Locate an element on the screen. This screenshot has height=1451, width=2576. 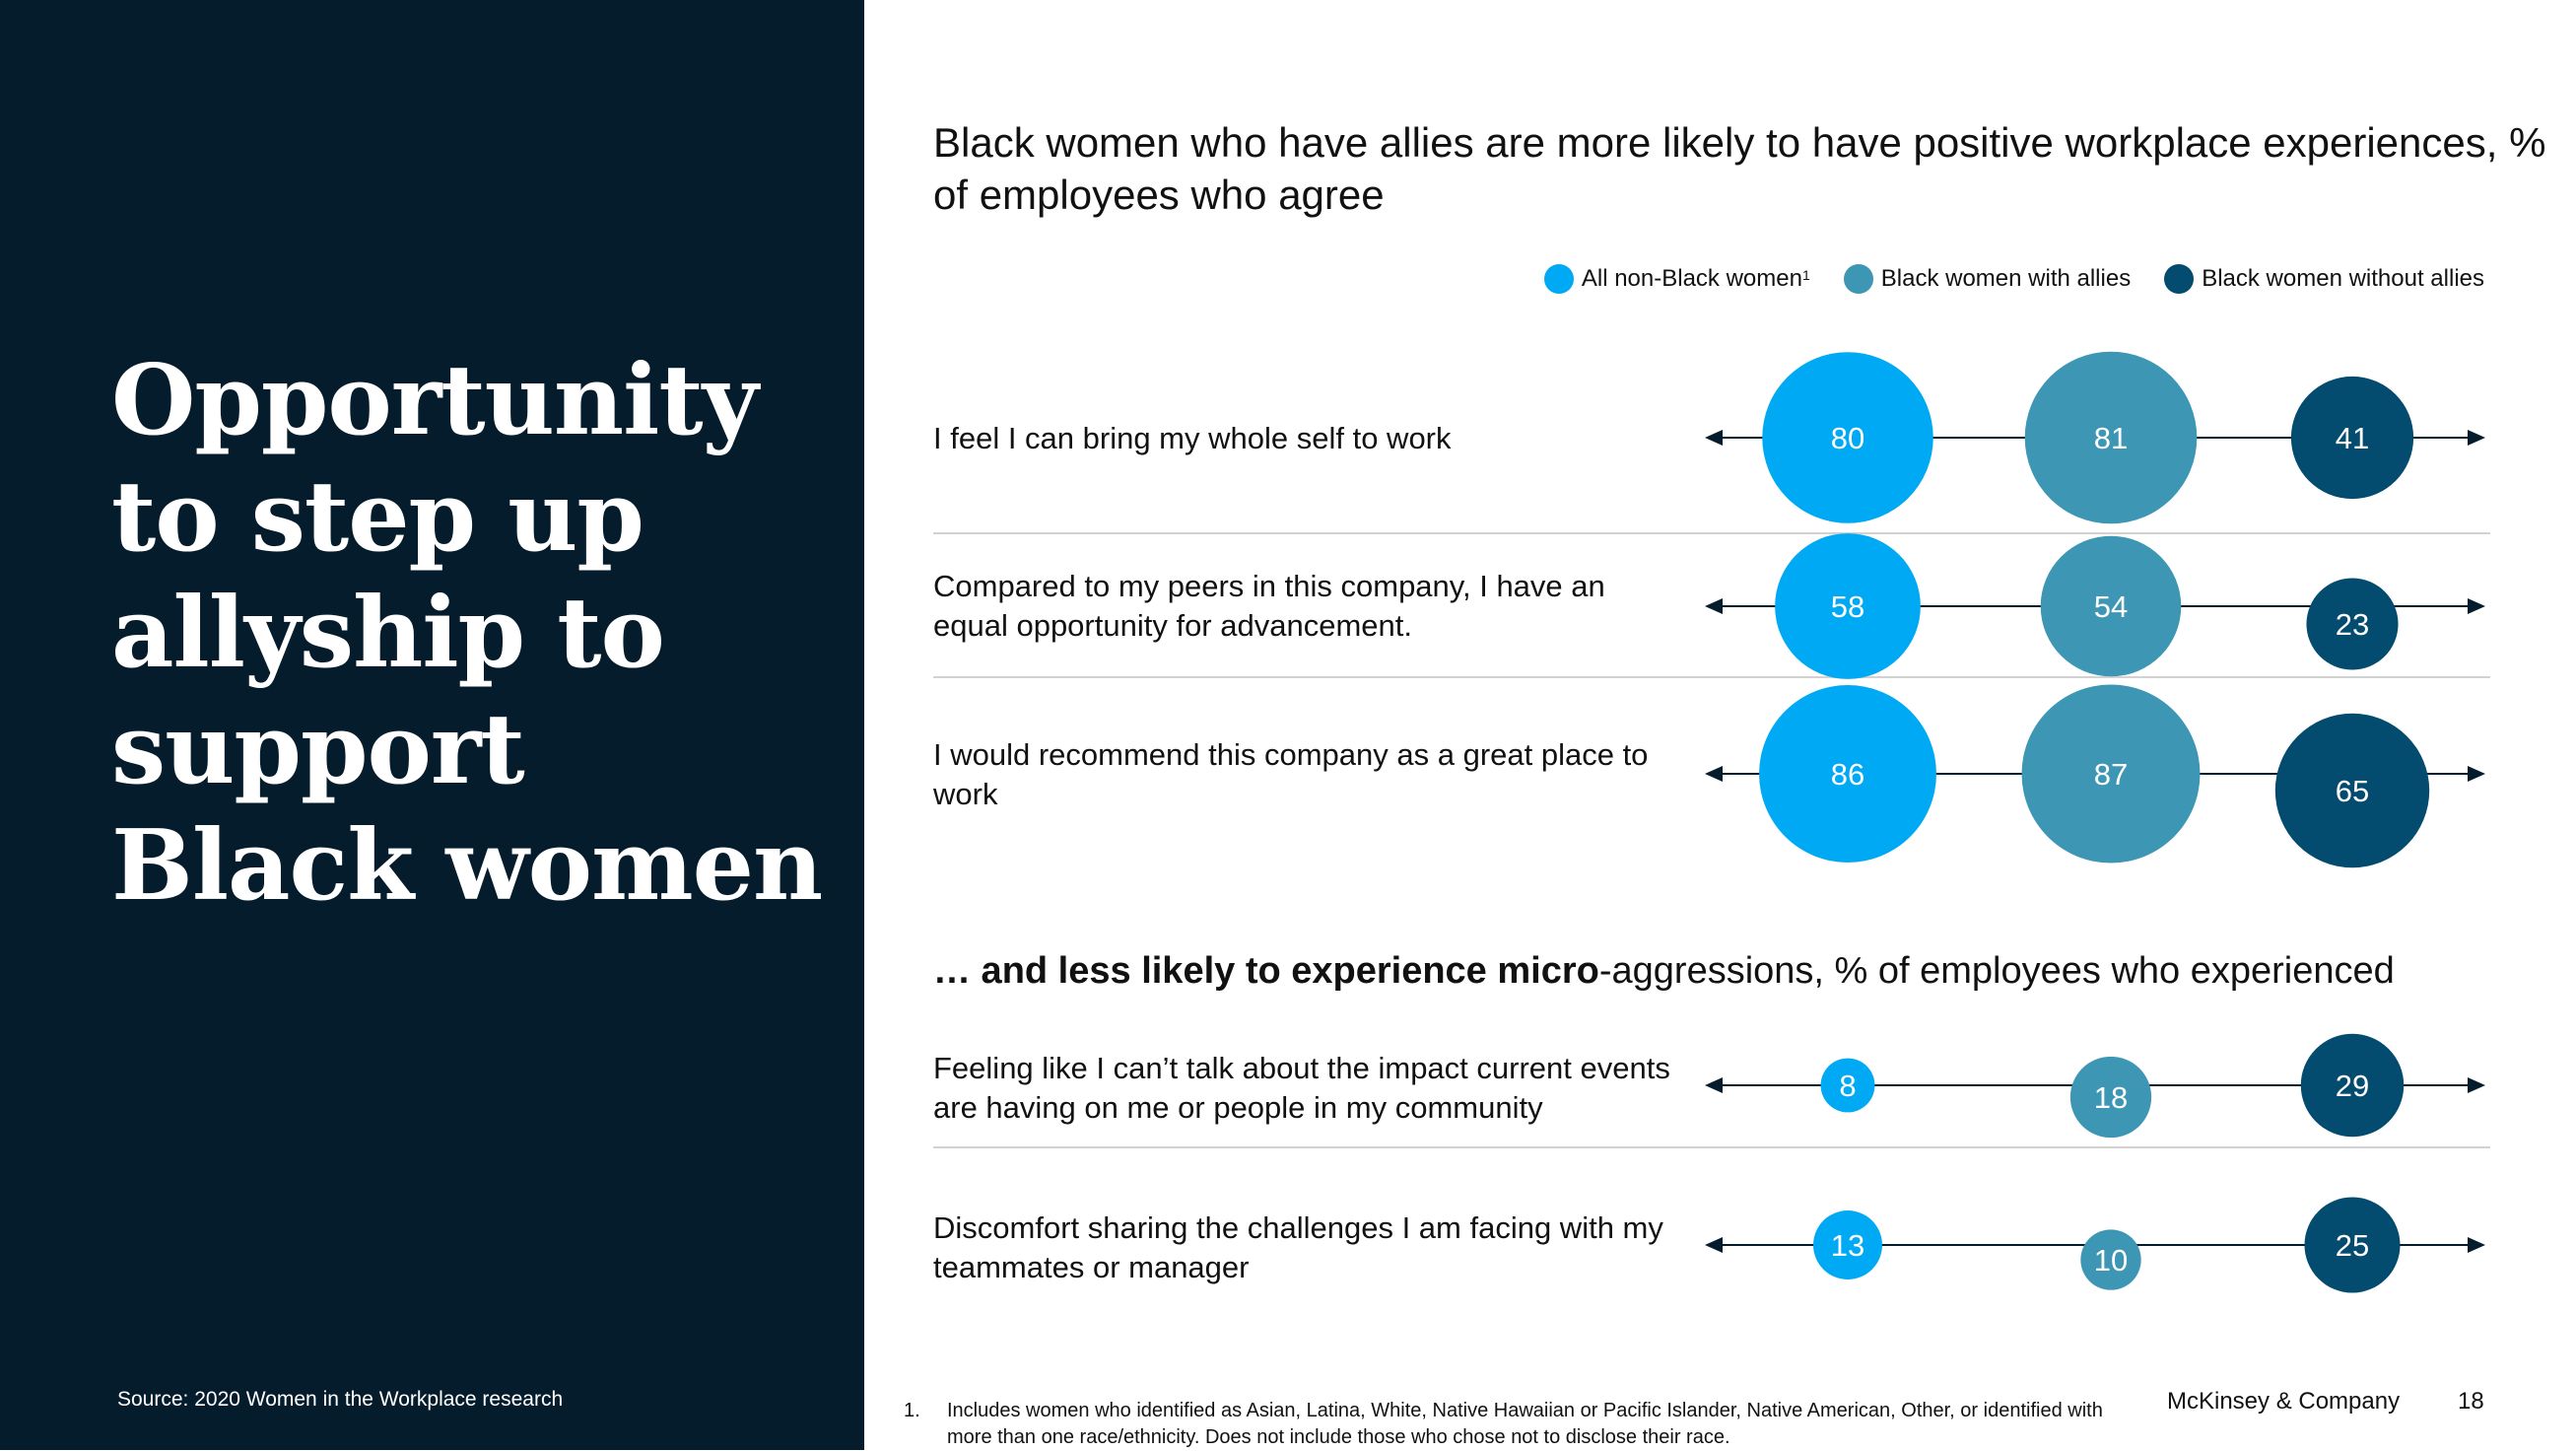
legend-dot-all-non-black-women is located at coordinates (1558, 279).